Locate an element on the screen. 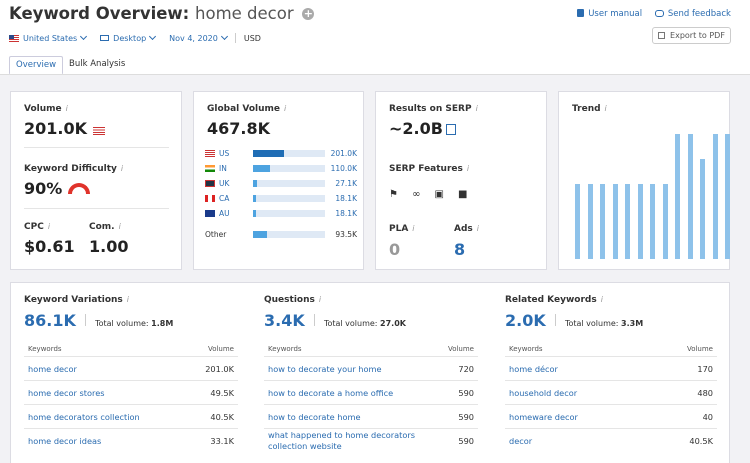 The width and height of the screenshot is (750, 463). keyword-link: how to decorate your home is located at coordinates (325, 368).